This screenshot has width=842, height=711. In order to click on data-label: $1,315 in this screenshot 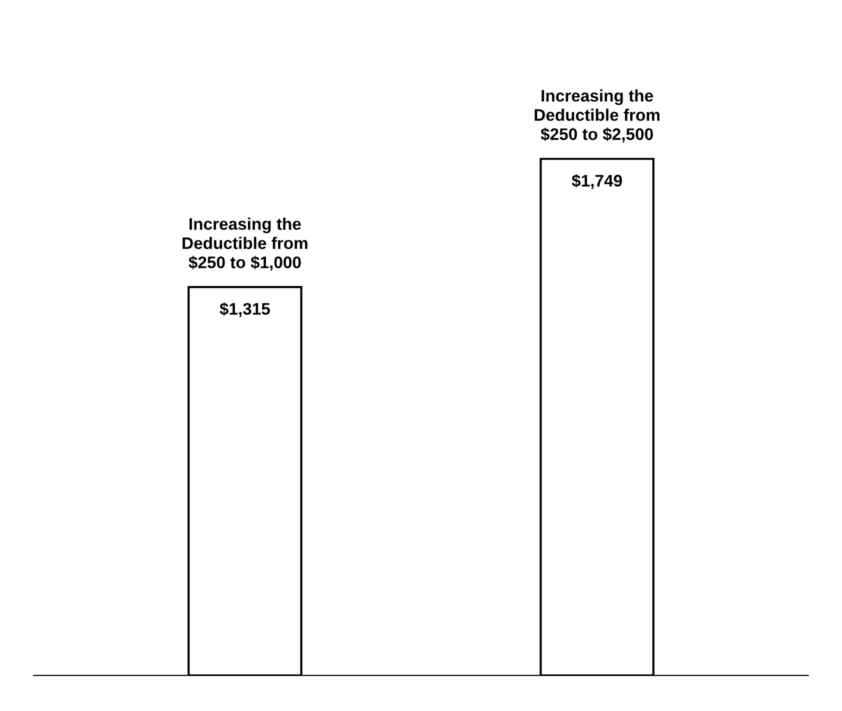, I will do `click(245, 310)`.